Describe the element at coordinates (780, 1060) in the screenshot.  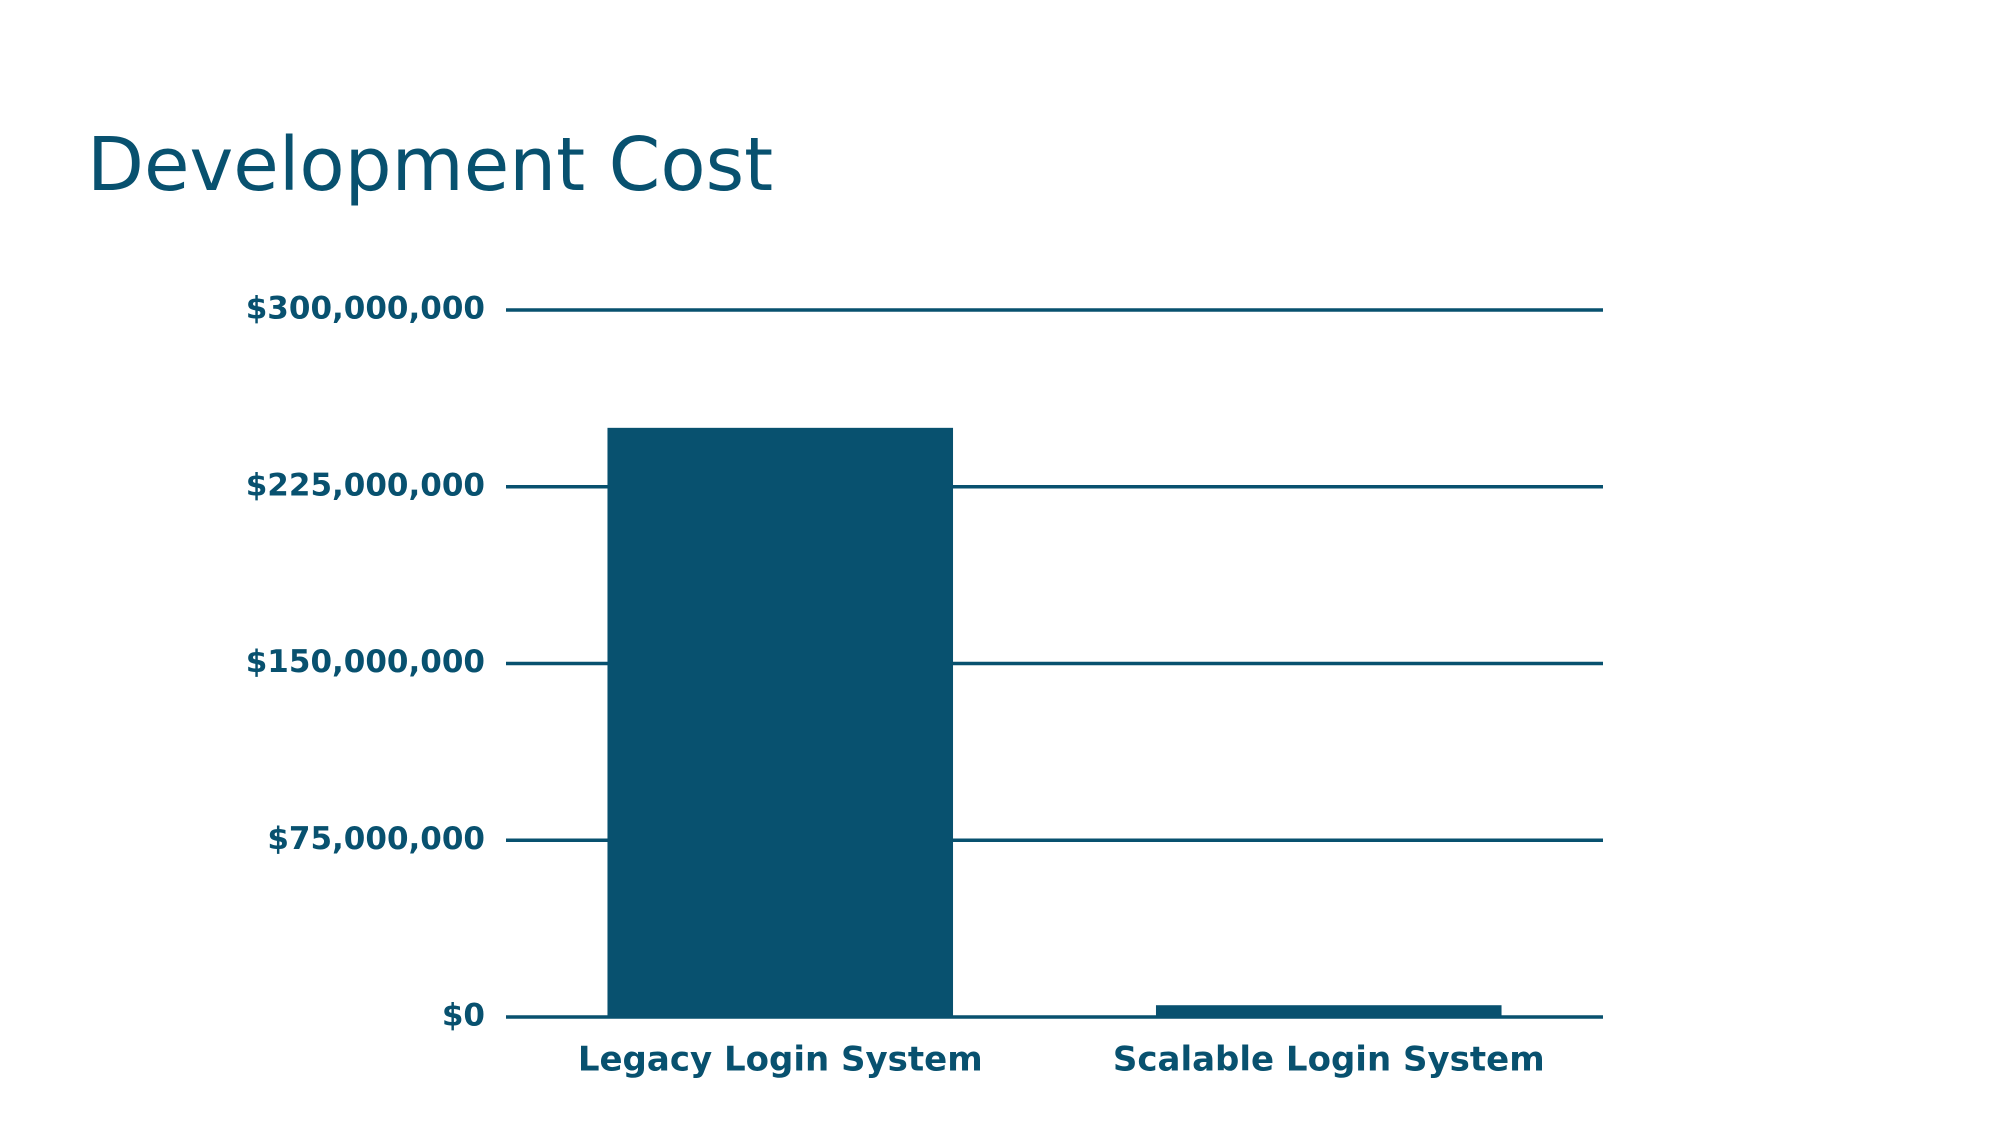
I see `x-tick-label: Legacy Login System` at that location.